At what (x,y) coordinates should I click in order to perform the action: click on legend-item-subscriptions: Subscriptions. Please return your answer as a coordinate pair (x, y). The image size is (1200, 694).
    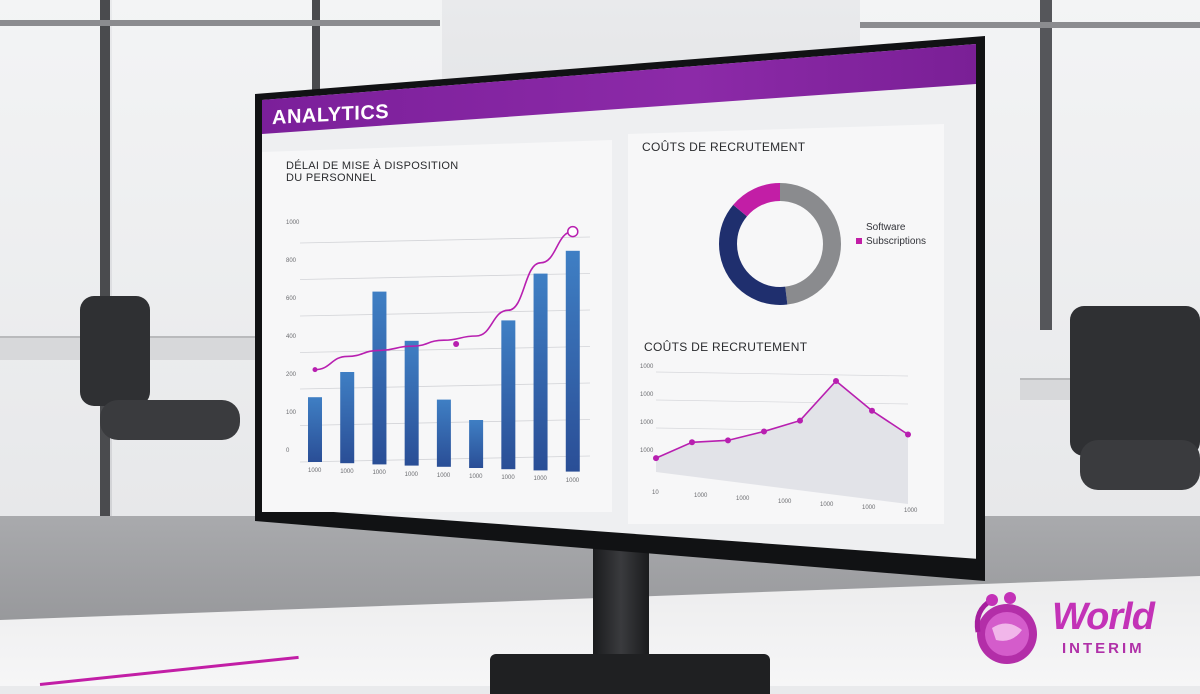
    Looking at the image, I should click on (891, 241).